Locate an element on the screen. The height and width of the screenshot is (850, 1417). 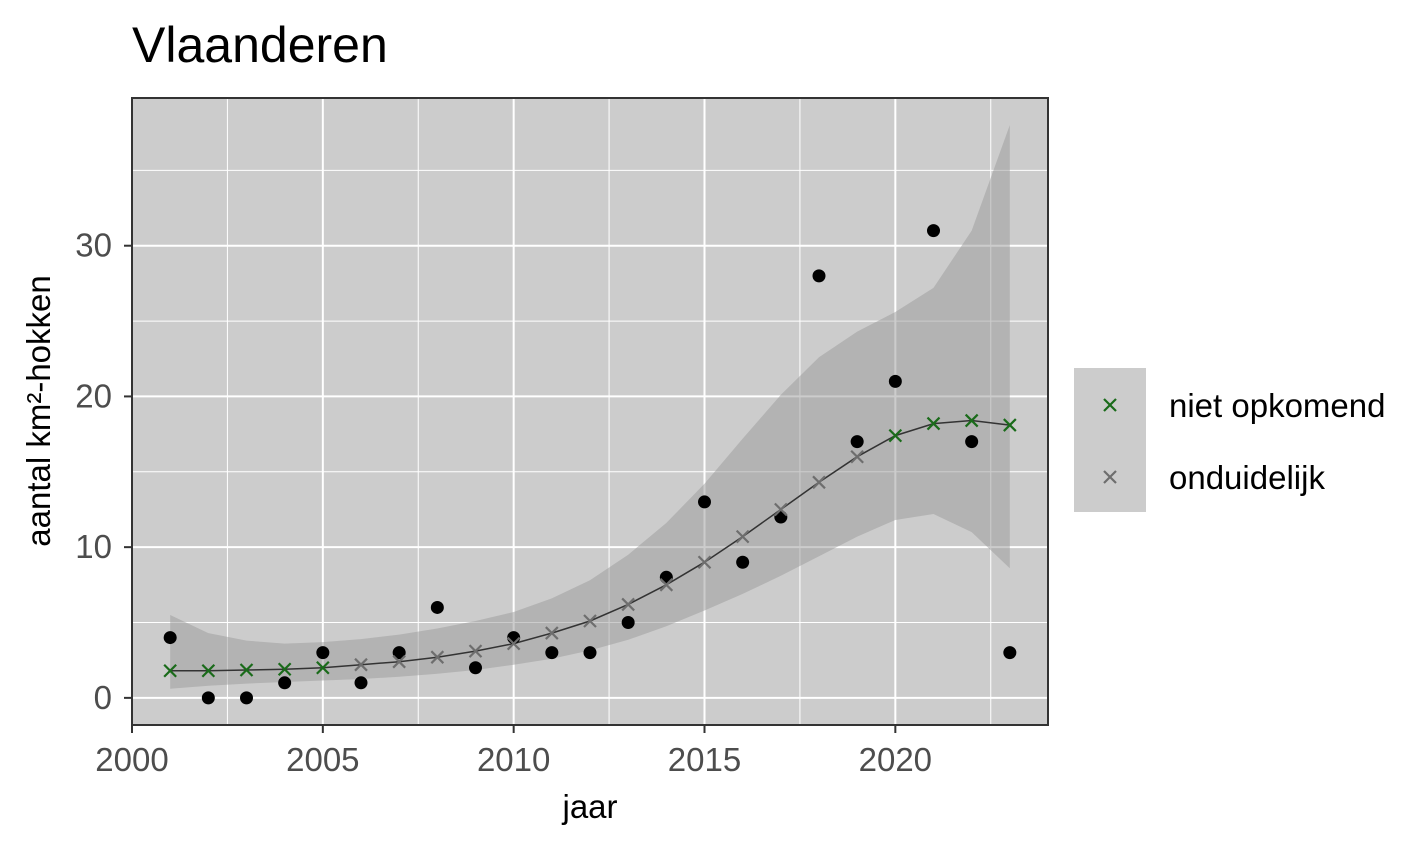
x-axis-title: jaar is located at coordinates (589, 806).